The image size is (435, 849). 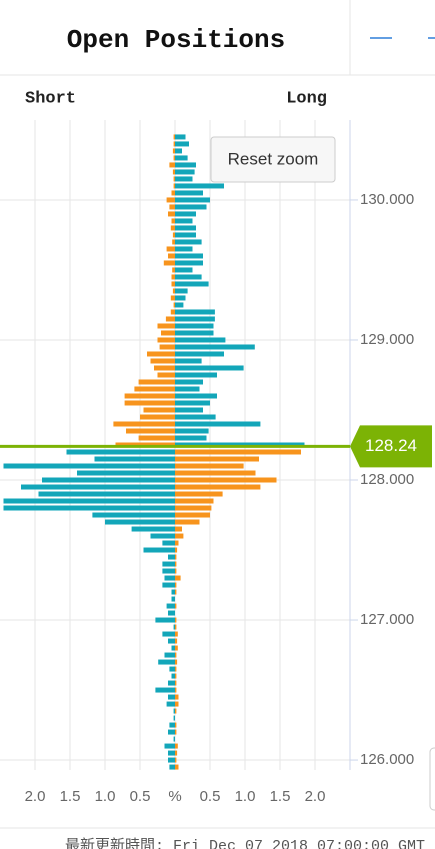 What do you see at coordinates (70, 796) in the screenshot?
I see `x-tick-label: 1.5` at bounding box center [70, 796].